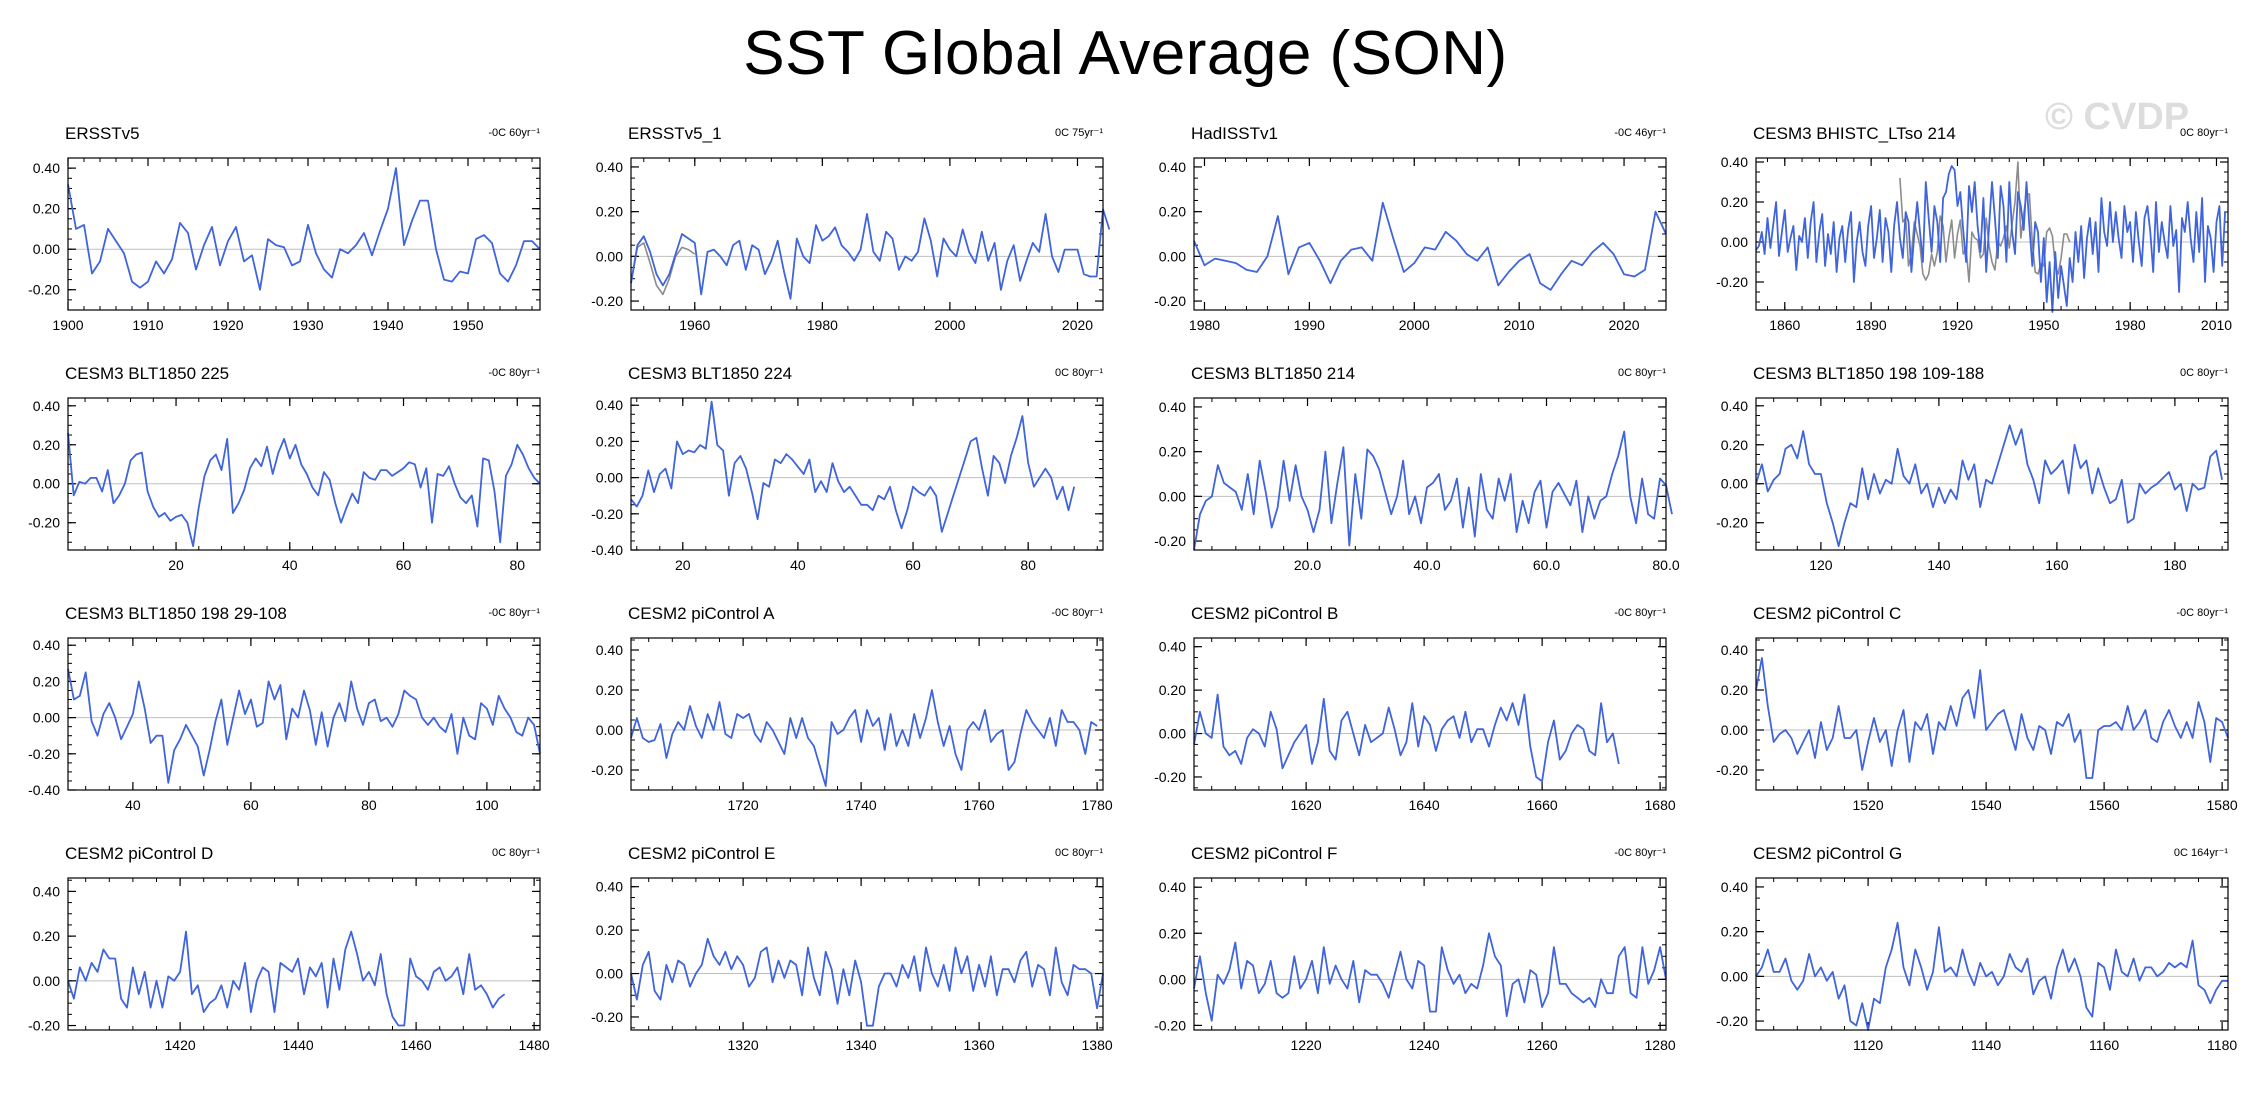 This screenshot has height=1103, width=2251. I want to click on chart-svg: -0.20 0.00 0.20 0.40 20 40 60 80, so click(284, 485).